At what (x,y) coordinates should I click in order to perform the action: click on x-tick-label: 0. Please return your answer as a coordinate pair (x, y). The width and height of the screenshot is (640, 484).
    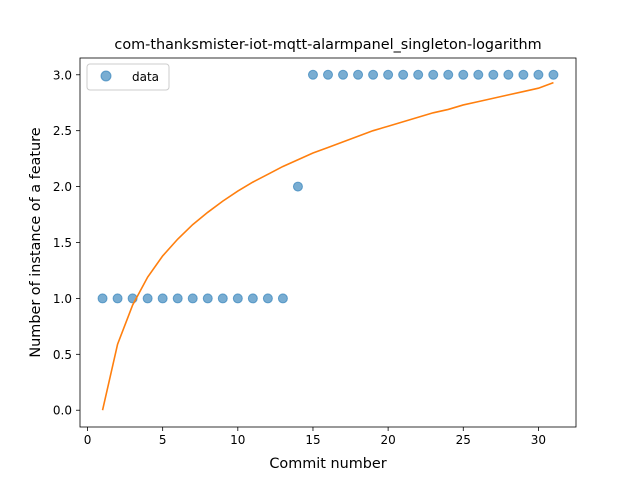
    Looking at the image, I should click on (88, 440).